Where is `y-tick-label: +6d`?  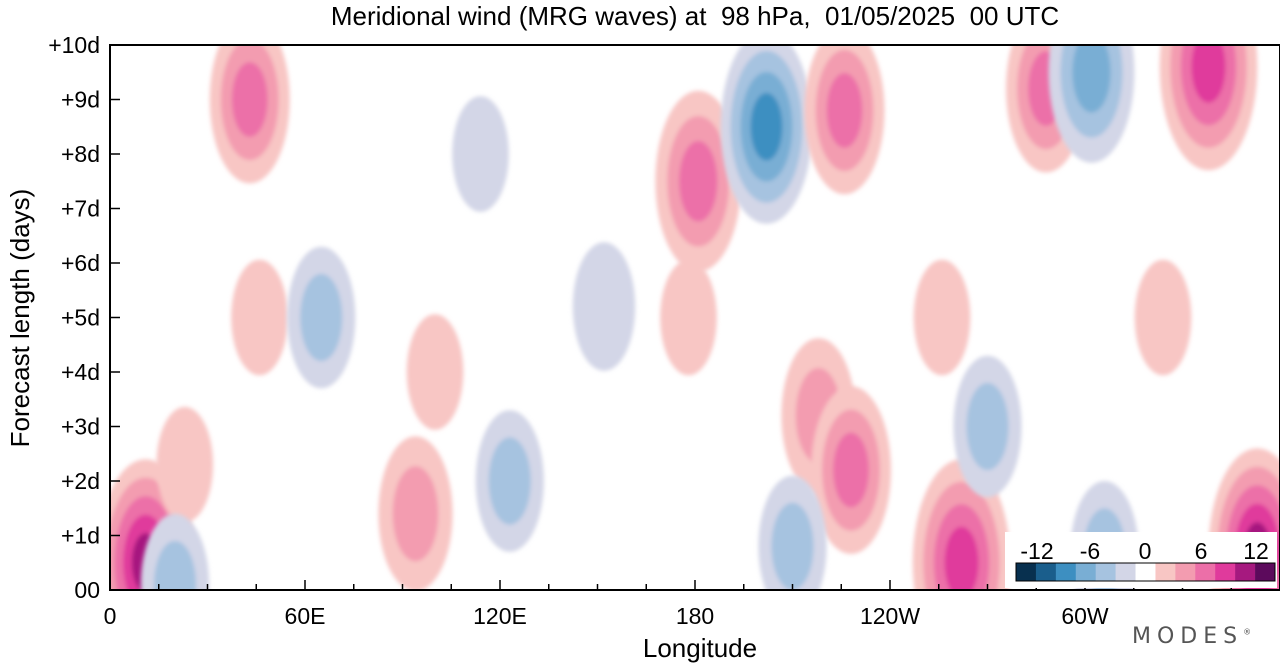
y-tick-label: +6d is located at coordinates (80, 263).